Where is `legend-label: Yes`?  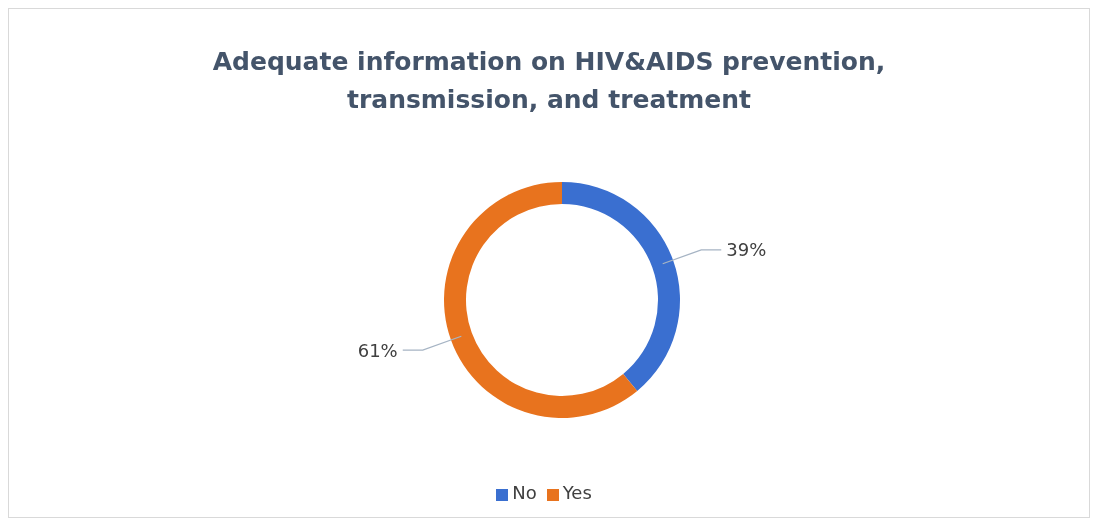 legend-label: Yes is located at coordinates (577, 492).